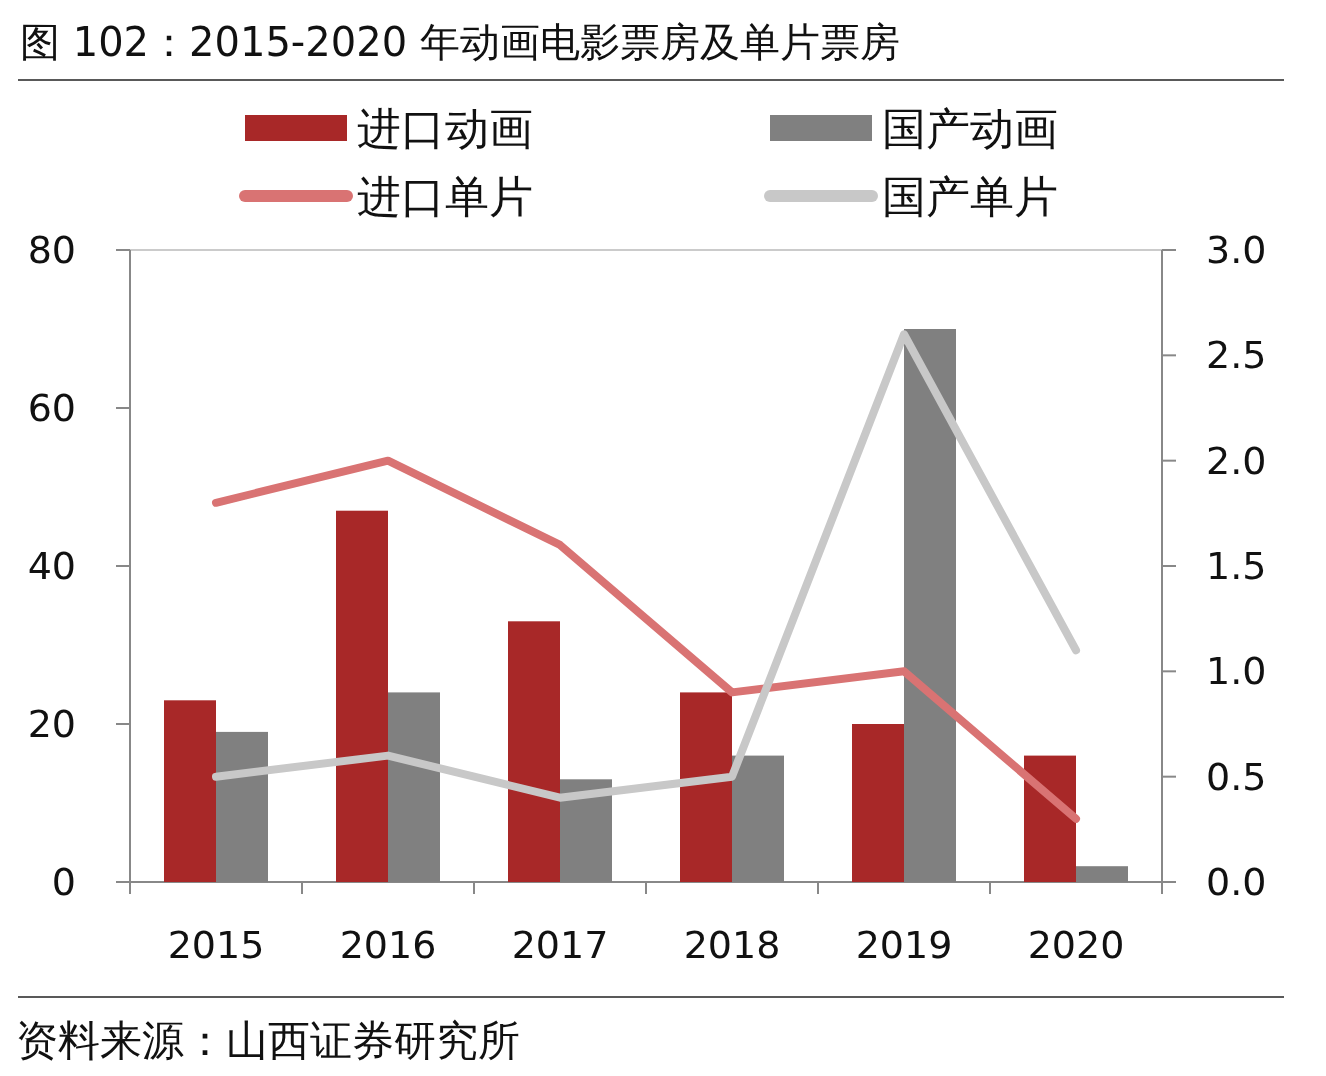  I want to click on legend-label: 进口动画, so click(445, 128).